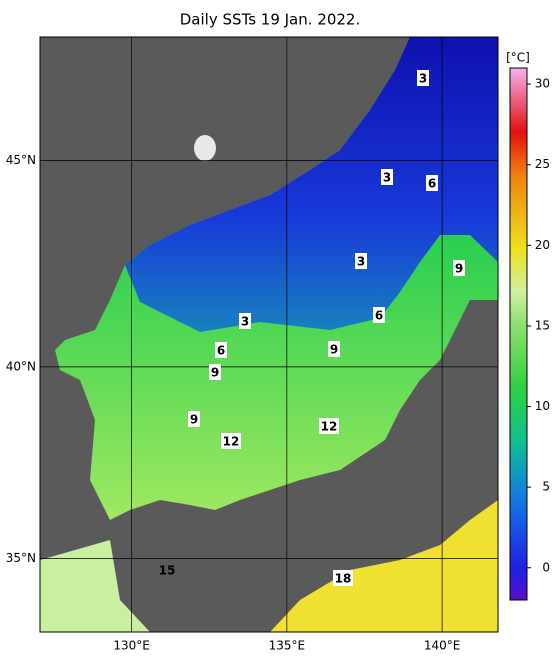 This screenshot has width=558, height=661. What do you see at coordinates (167, 571) in the screenshot?
I see `contour-label: 15` at bounding box center [167, 571].